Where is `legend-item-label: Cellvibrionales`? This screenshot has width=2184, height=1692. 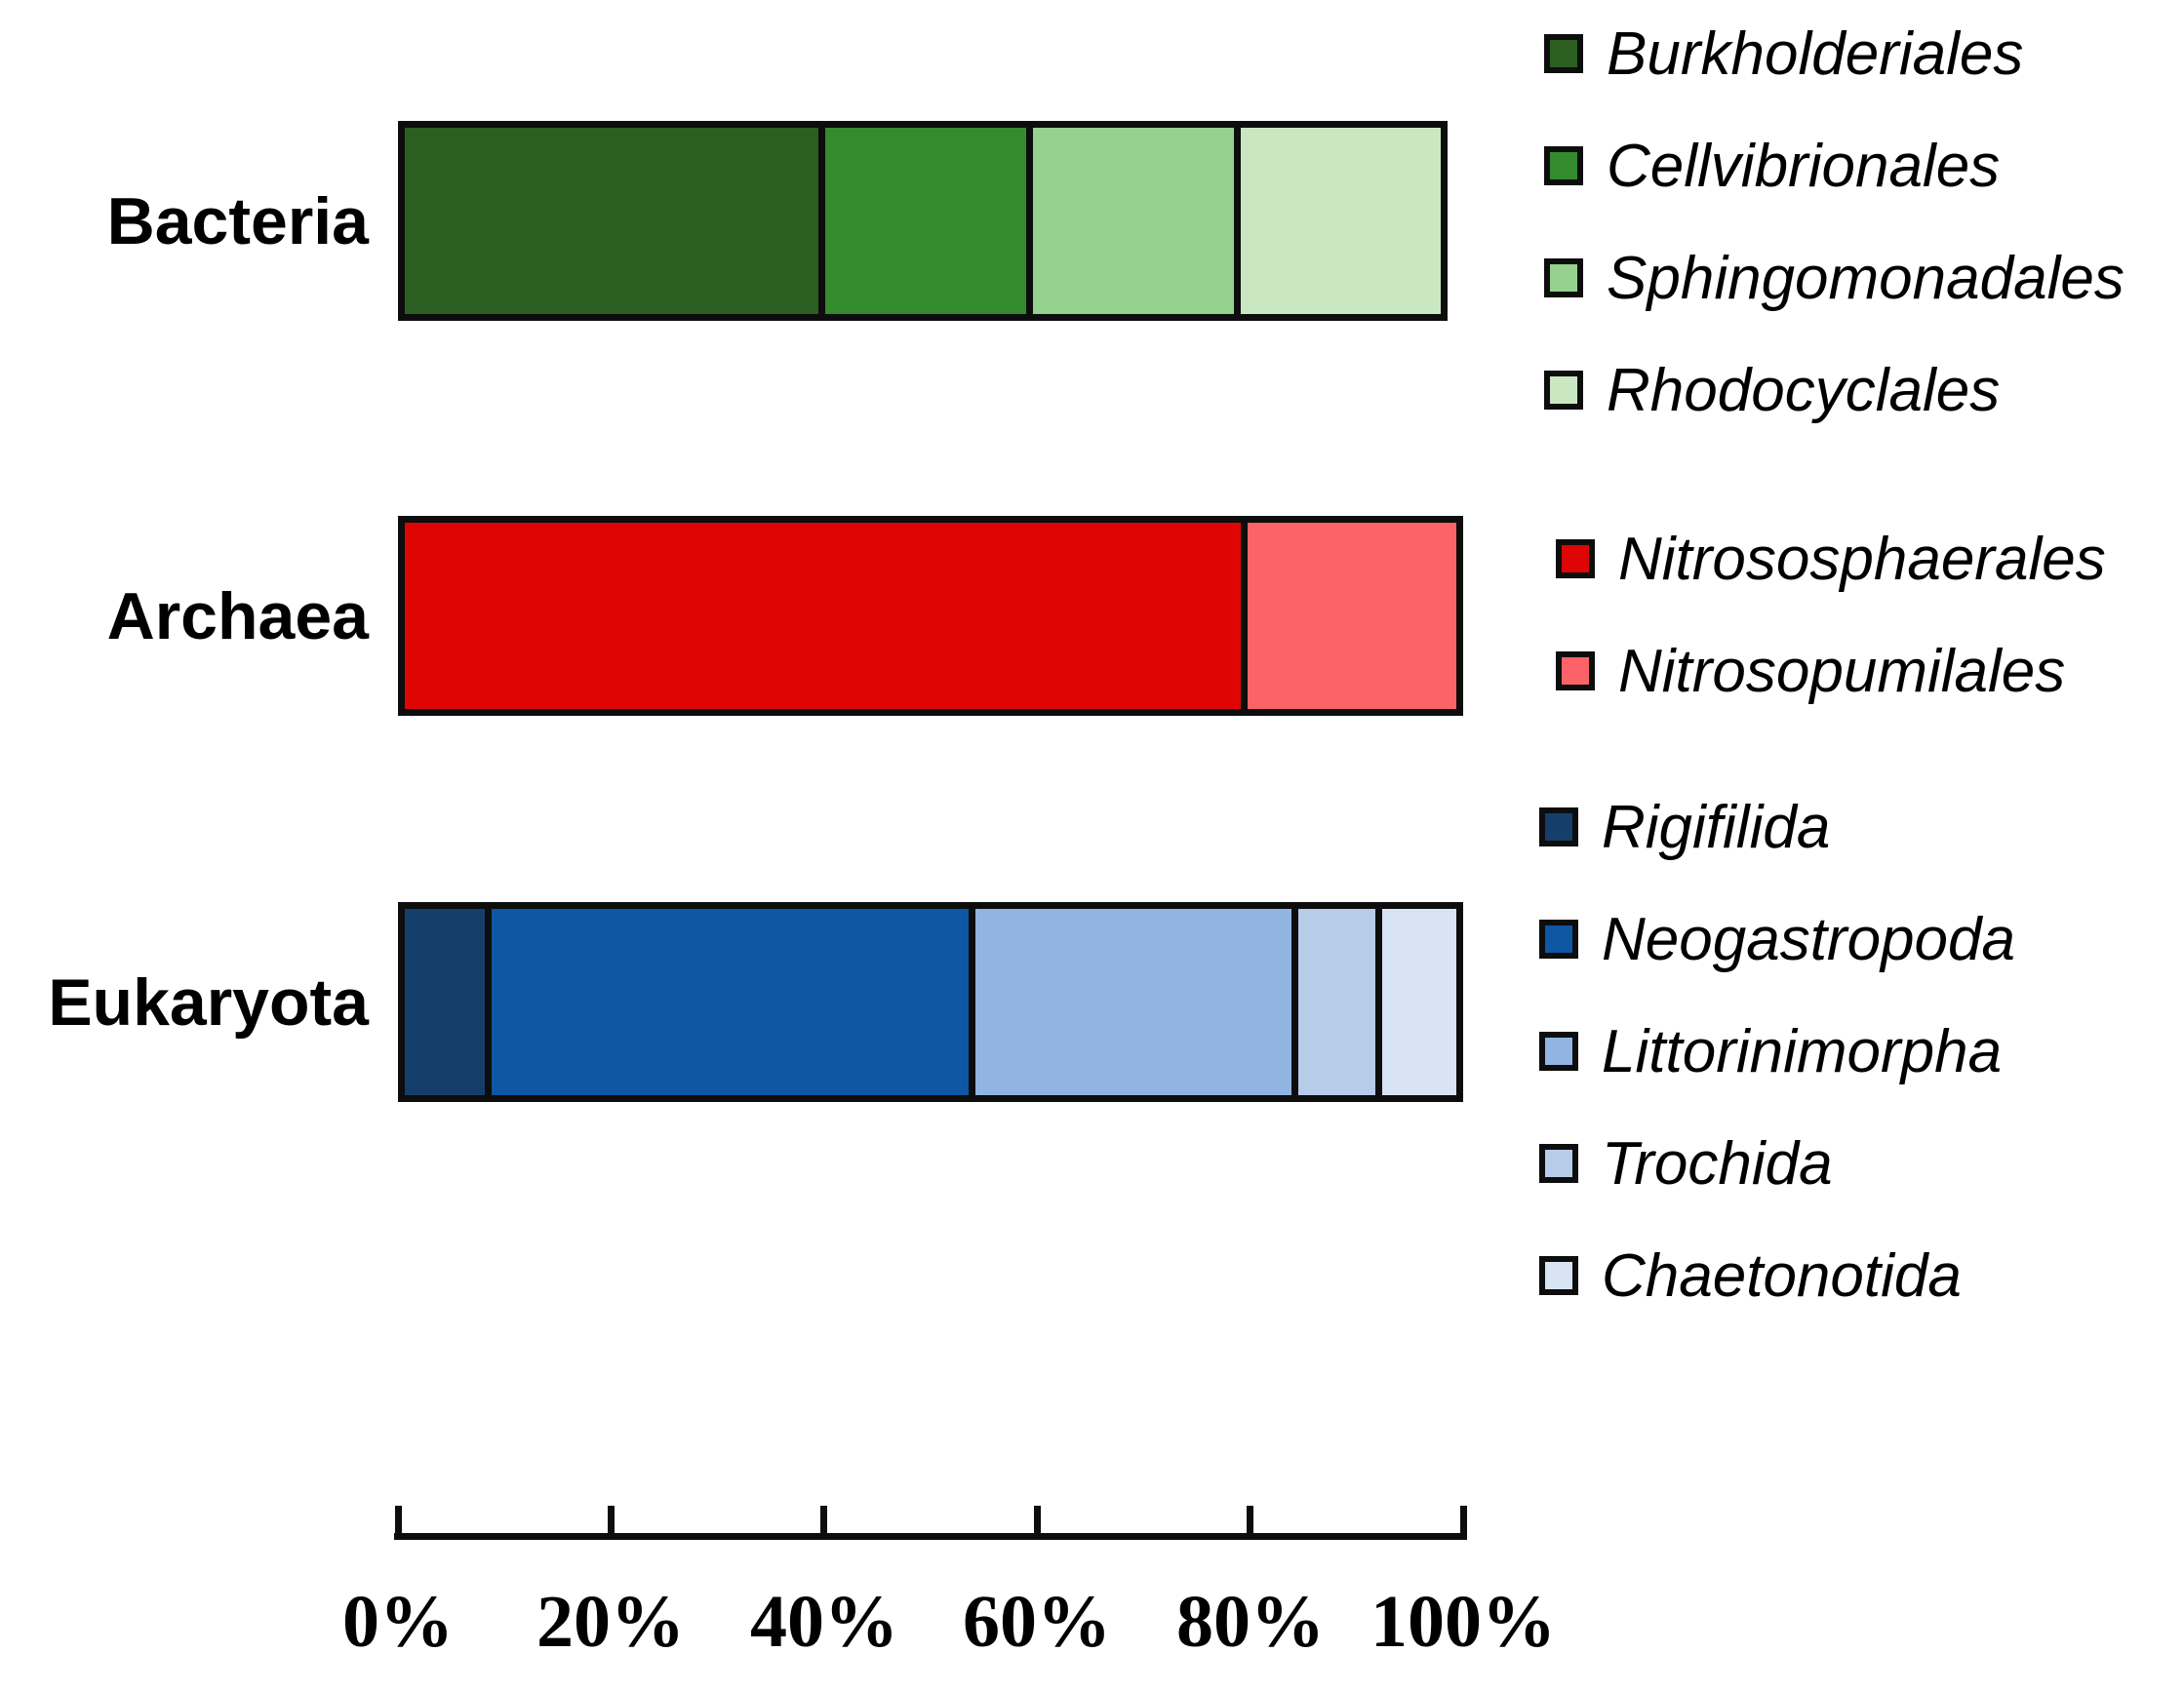 legend-item-label: Cellvibrionales is located at coordinates (1804, 166).